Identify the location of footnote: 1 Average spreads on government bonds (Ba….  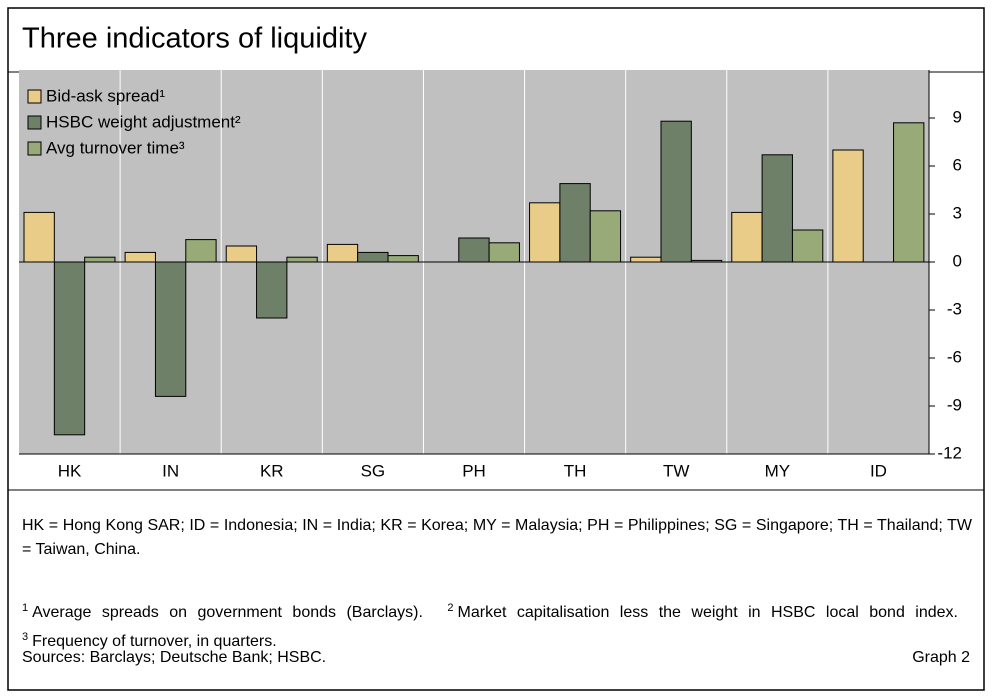
(222, 611).